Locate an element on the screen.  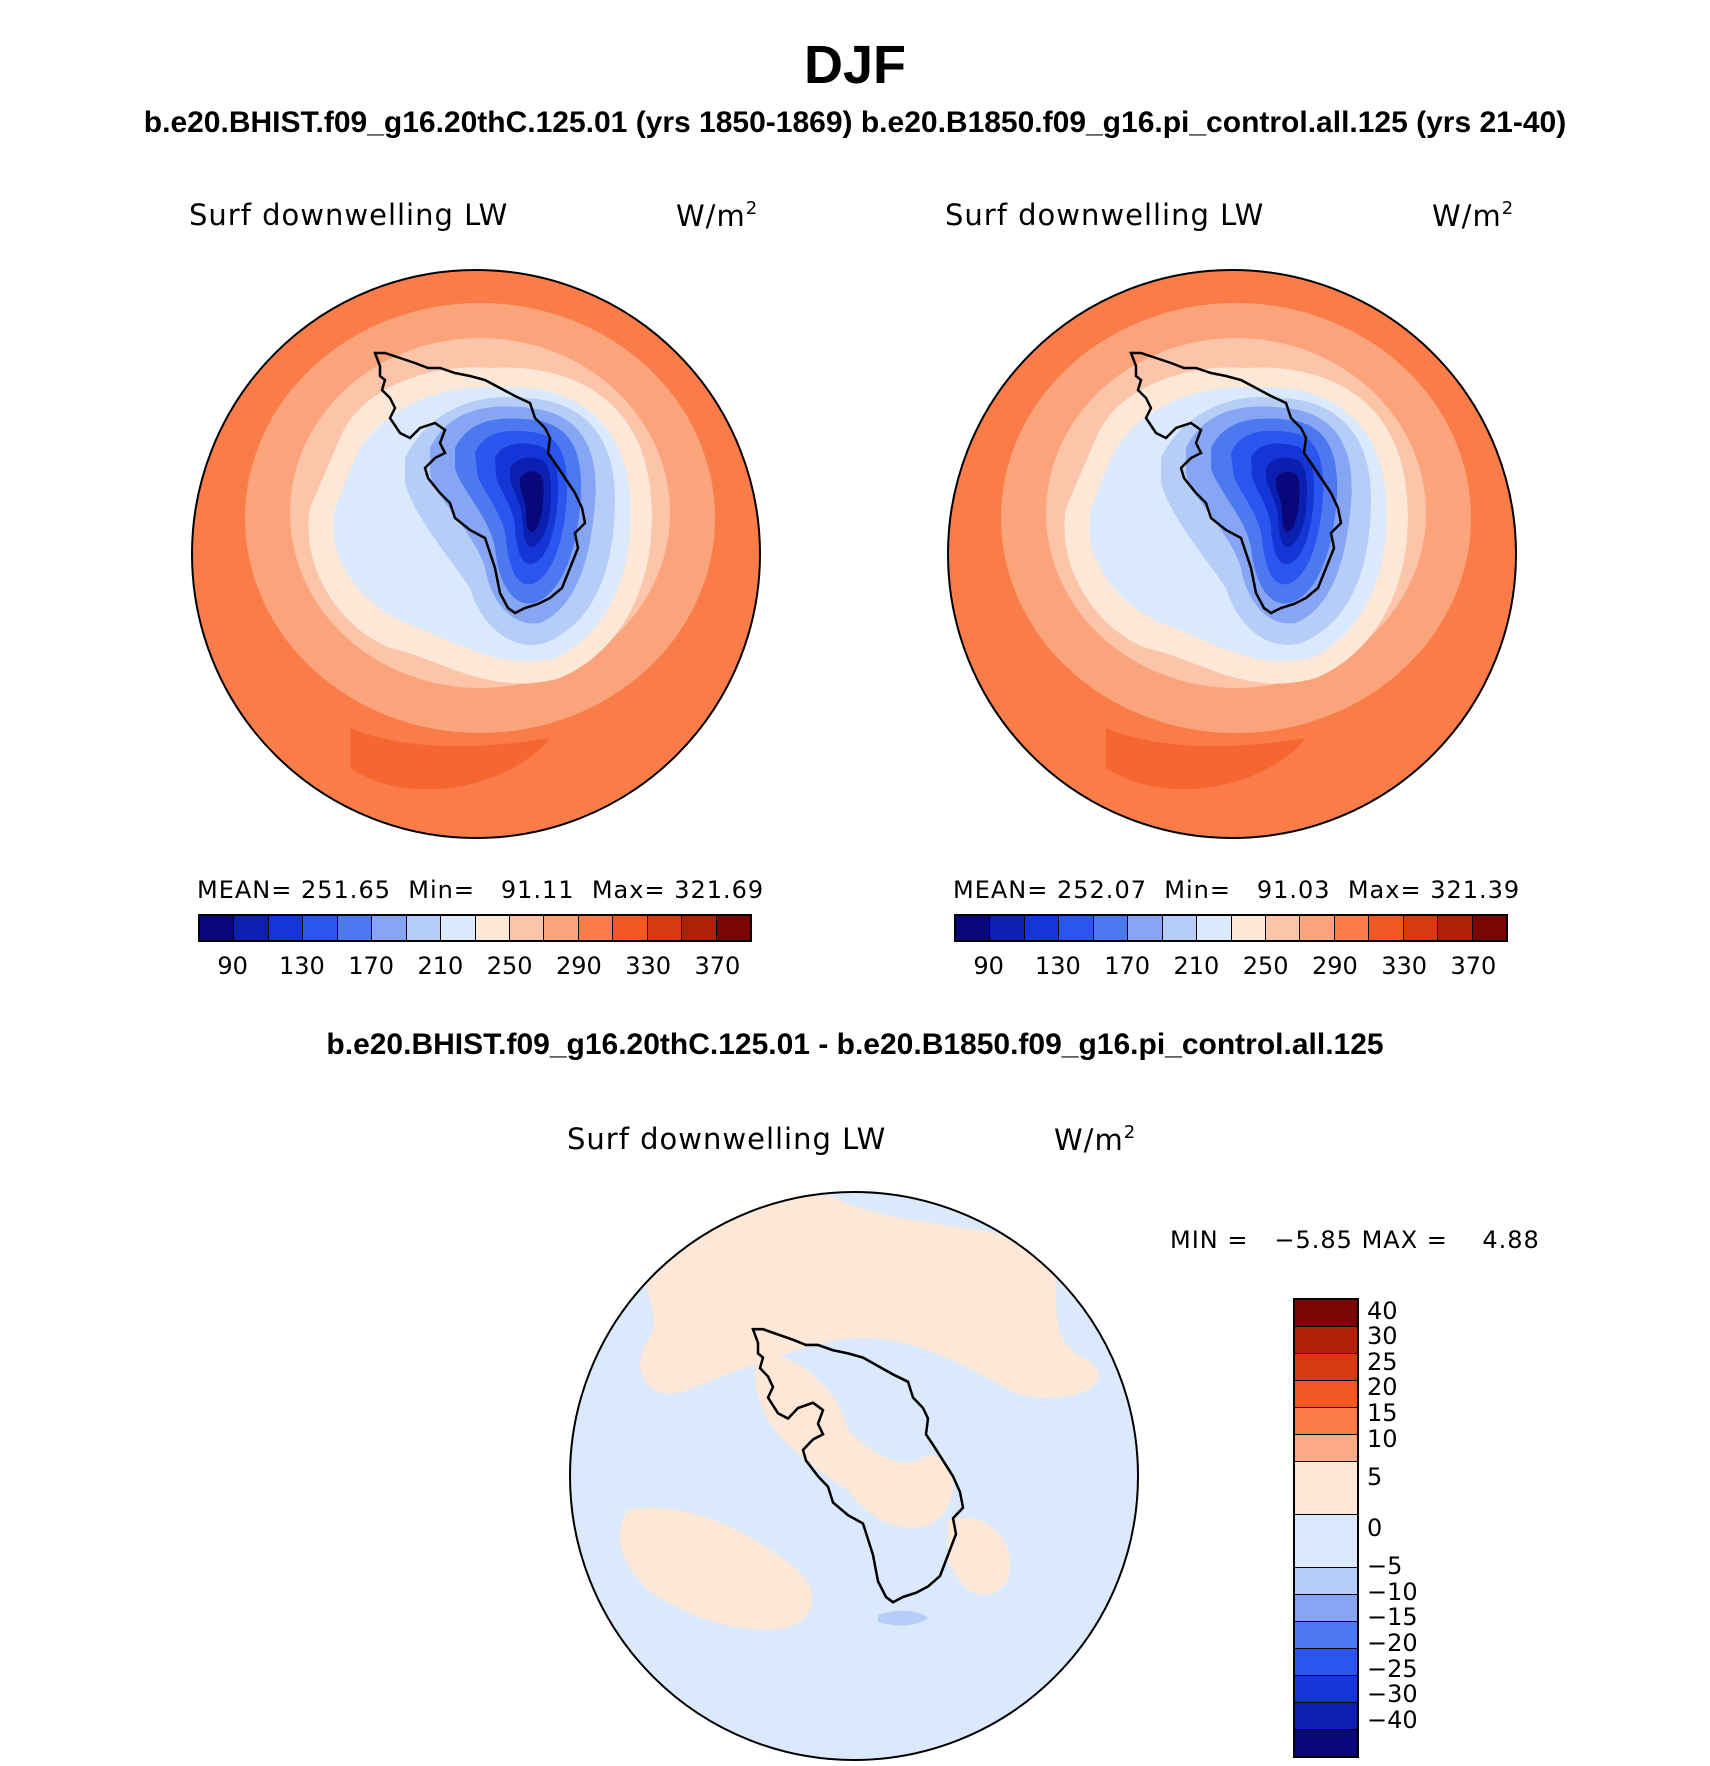
panel-2-units-exp: 2 is located at coordinates (1508, 208).